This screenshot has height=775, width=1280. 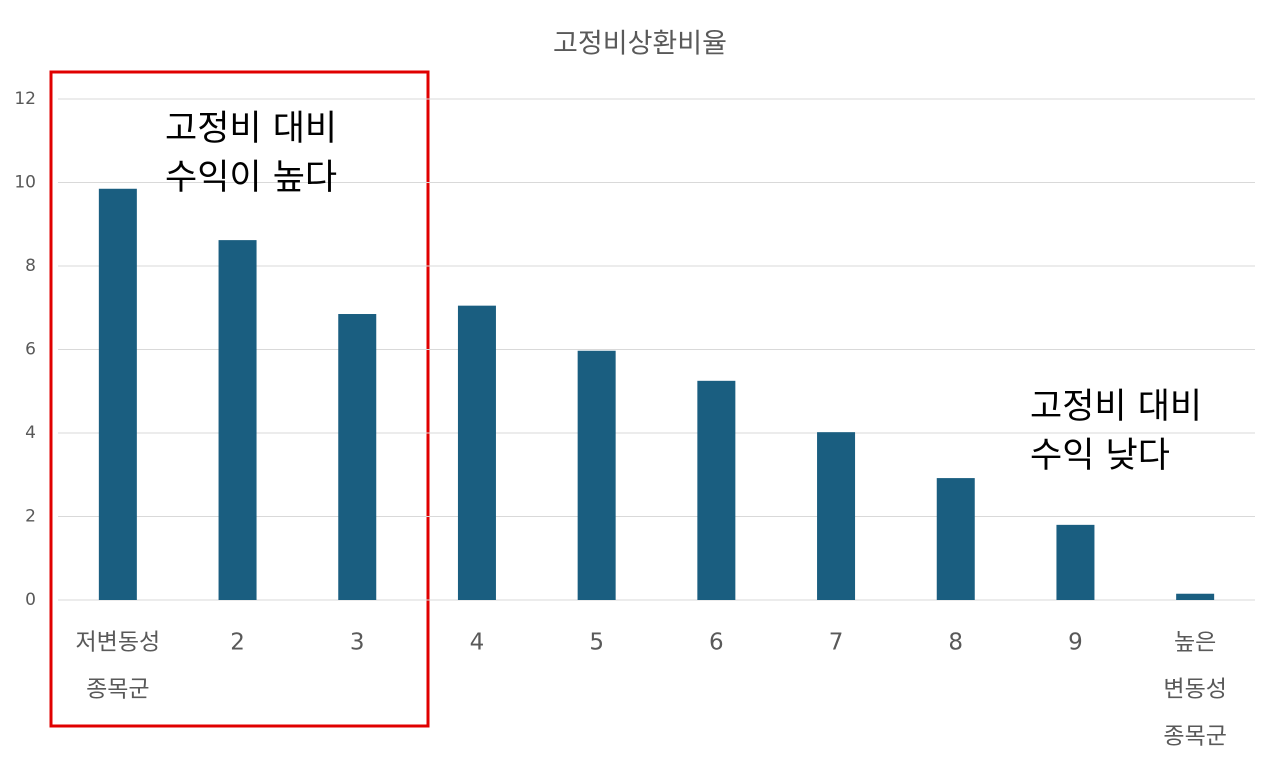 I want to click on x-tick-label: 9, so click(x=1075, y=643).